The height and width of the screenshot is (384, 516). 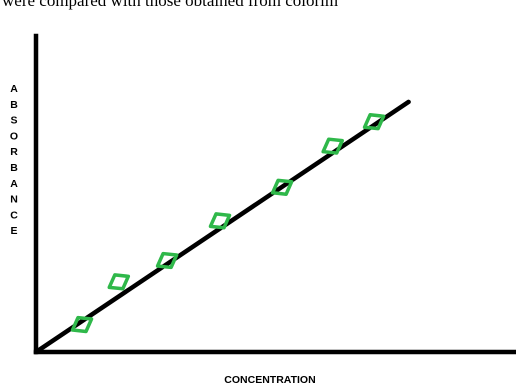 What do you see at coordinates (14, 136) in the screenshot?
I see `y-axis-label-letter: O` at bounding box center [14, 136].